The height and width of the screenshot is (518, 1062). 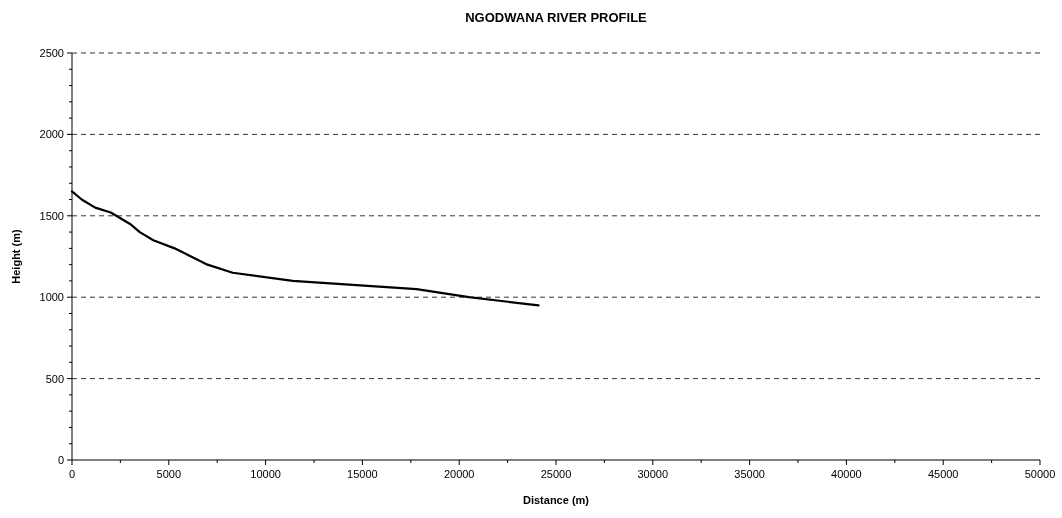 What do you see at coordinates (556, 500) in the screenshot?
I see `x-axis-title: Distance (m)` at bounding box center [556, 500].